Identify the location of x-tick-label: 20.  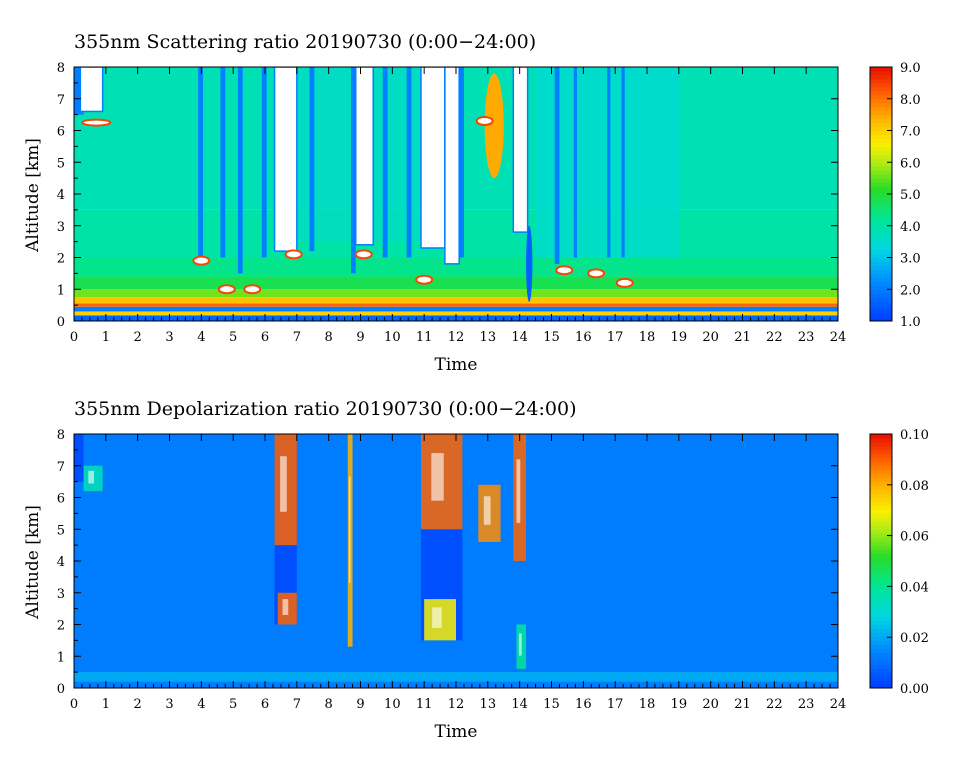
(710, 337).